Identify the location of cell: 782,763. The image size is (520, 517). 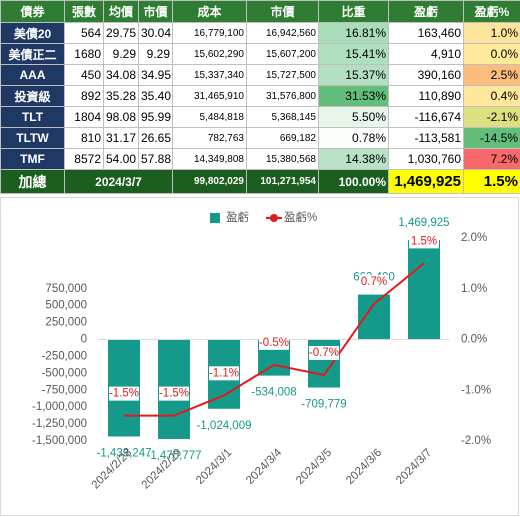
(209, 138).